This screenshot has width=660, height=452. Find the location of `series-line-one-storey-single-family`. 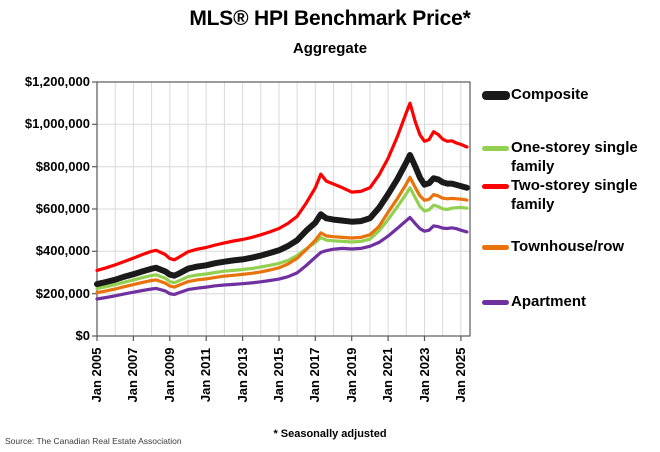

series-line-one-storey-single-family is located at coordinates (282, 238).